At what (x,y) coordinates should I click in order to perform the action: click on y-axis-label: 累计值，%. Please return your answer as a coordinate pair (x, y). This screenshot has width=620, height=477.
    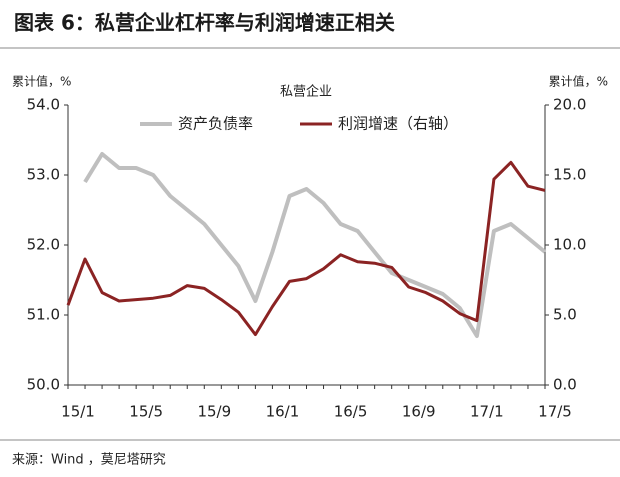
    Looking at the image, I should click on (41, 81).